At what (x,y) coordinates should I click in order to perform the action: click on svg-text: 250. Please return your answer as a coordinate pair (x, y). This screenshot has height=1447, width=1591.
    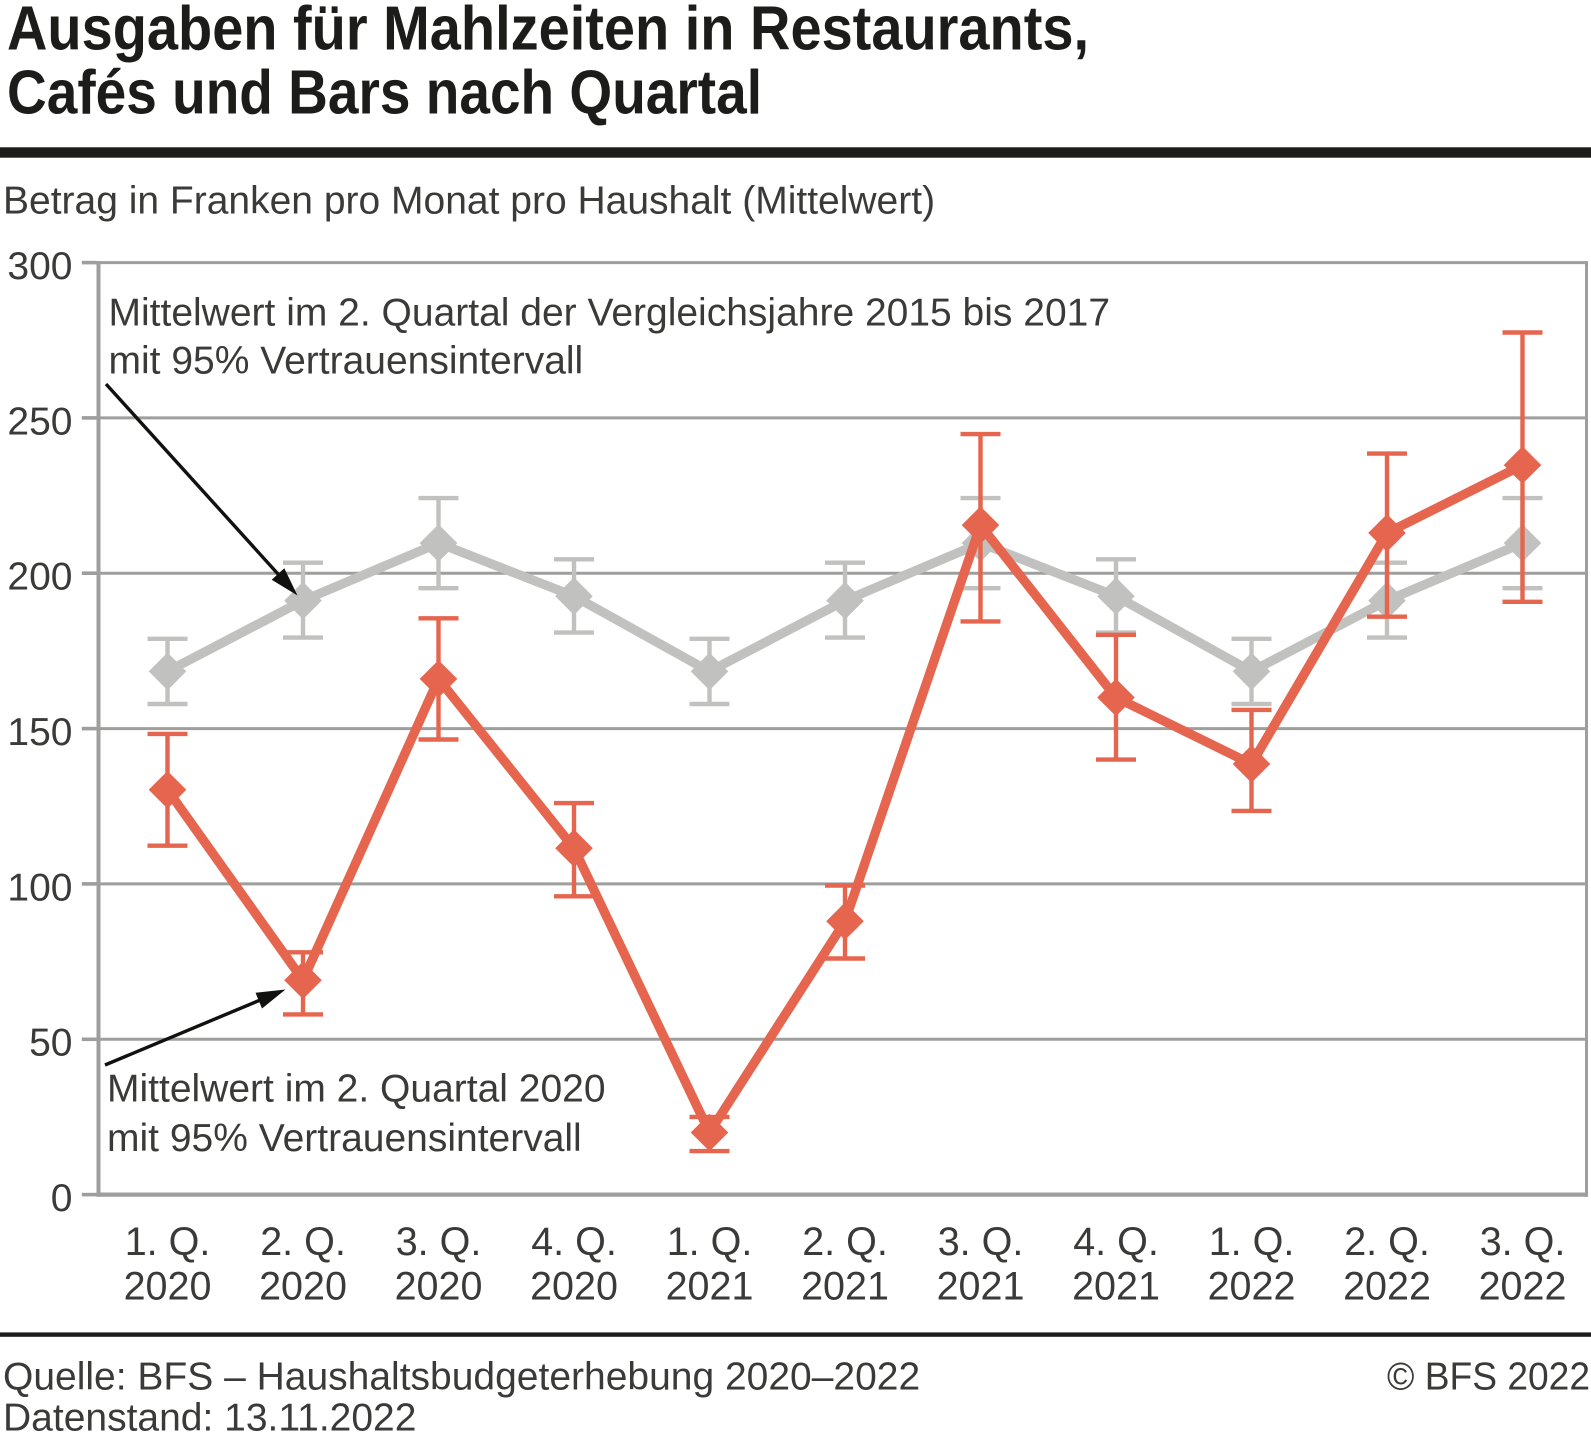
    Looking at the image, I should click on (39, 421).